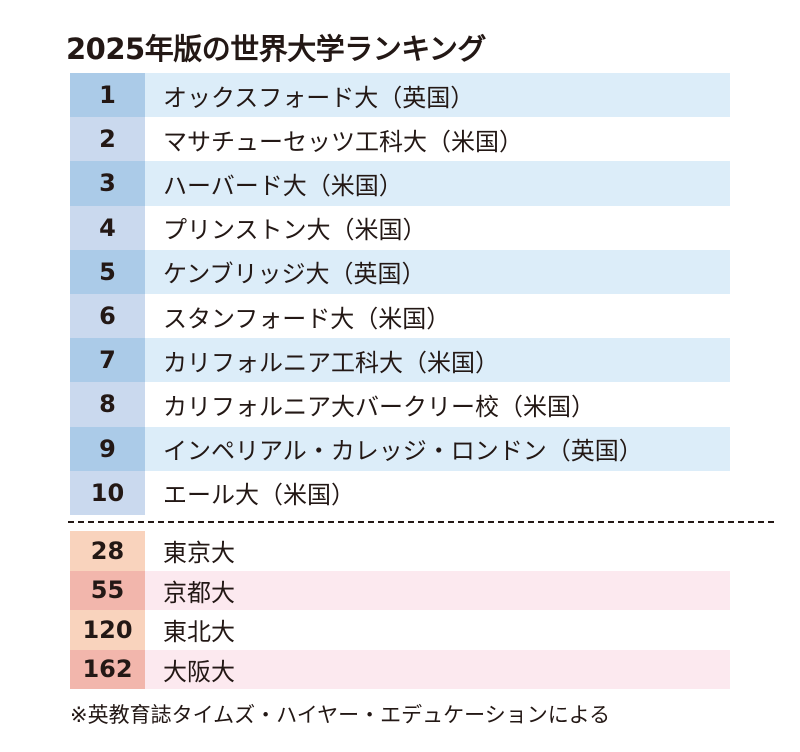 The height and width of the screenshot is (752, 800). What do you see at coordinates (107, 404) in the screenshot?
I see `rank-cell: 8` at bounding box center [107, 404].